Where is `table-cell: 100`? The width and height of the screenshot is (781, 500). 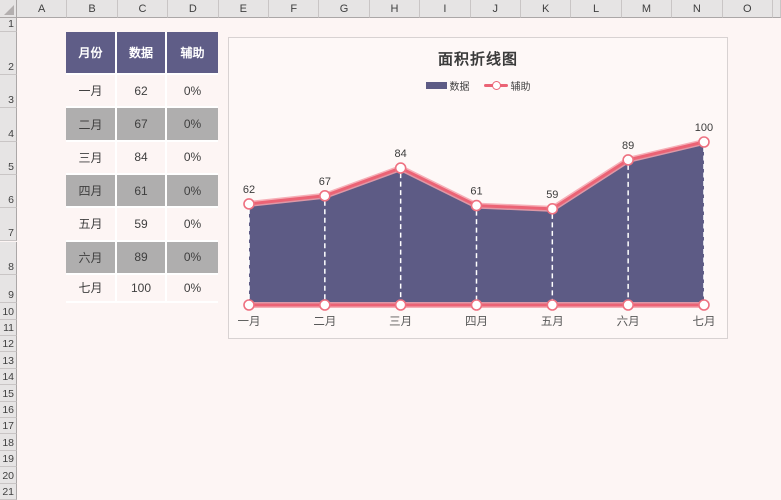
table-cell: 100 is located at coordinates (142, 288).